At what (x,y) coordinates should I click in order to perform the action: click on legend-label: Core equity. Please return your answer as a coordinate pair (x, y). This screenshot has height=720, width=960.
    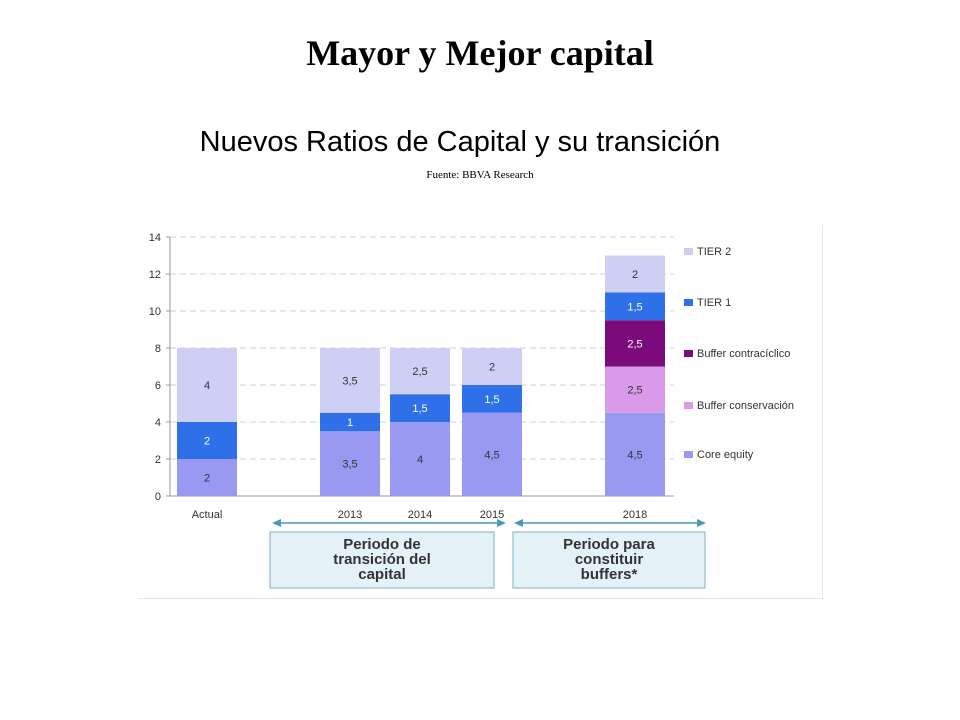
    Looking at the image, I should click on (725, 455).